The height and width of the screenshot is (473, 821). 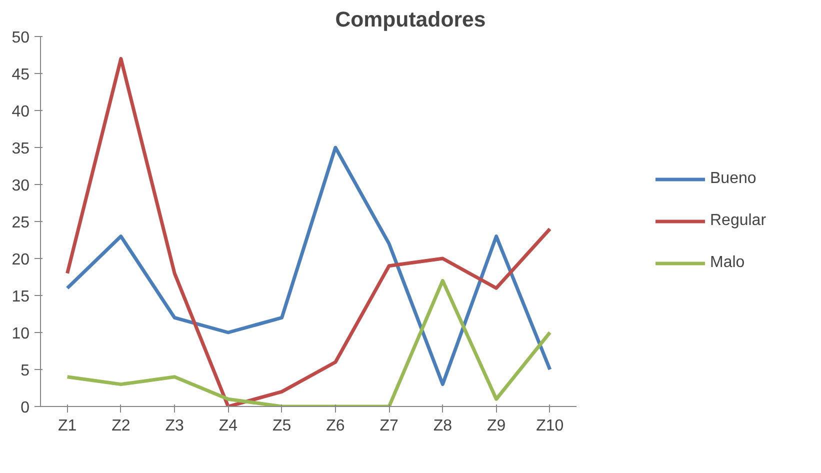 What do you see at coordinates (21, 149) in the screenshot?
I see `y-tick-label: 35` at bounding box center [21, 149].